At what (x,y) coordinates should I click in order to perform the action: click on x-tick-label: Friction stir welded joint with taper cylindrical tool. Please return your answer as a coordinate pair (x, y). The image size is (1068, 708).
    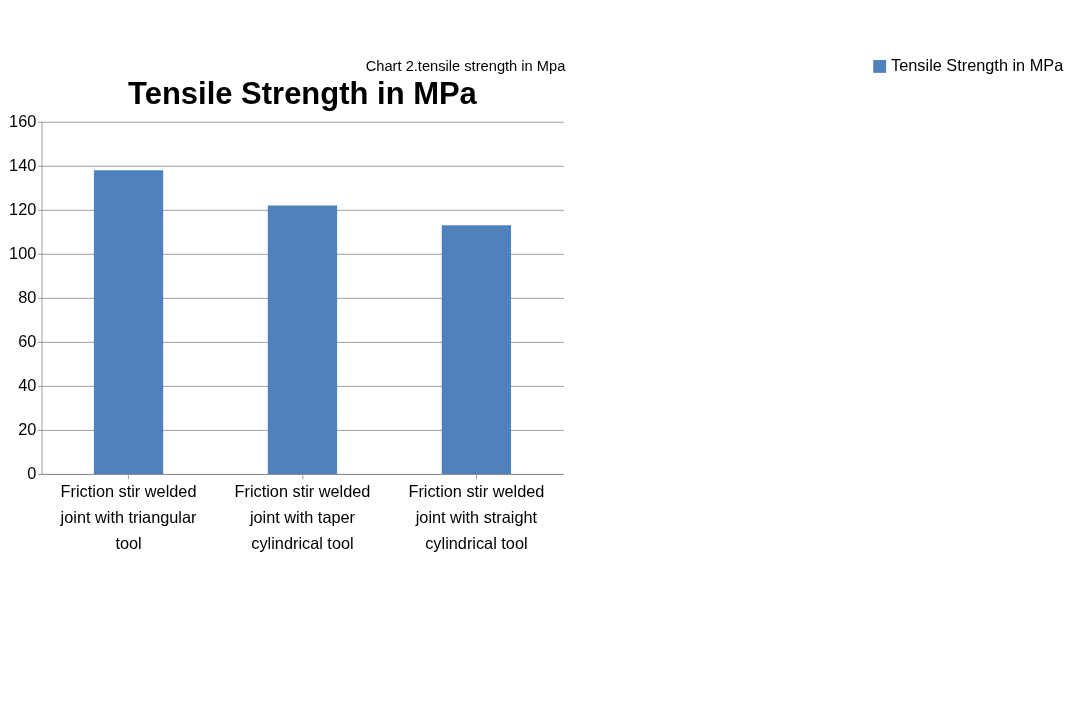
    Looking at the image, I should click on (302, 517).